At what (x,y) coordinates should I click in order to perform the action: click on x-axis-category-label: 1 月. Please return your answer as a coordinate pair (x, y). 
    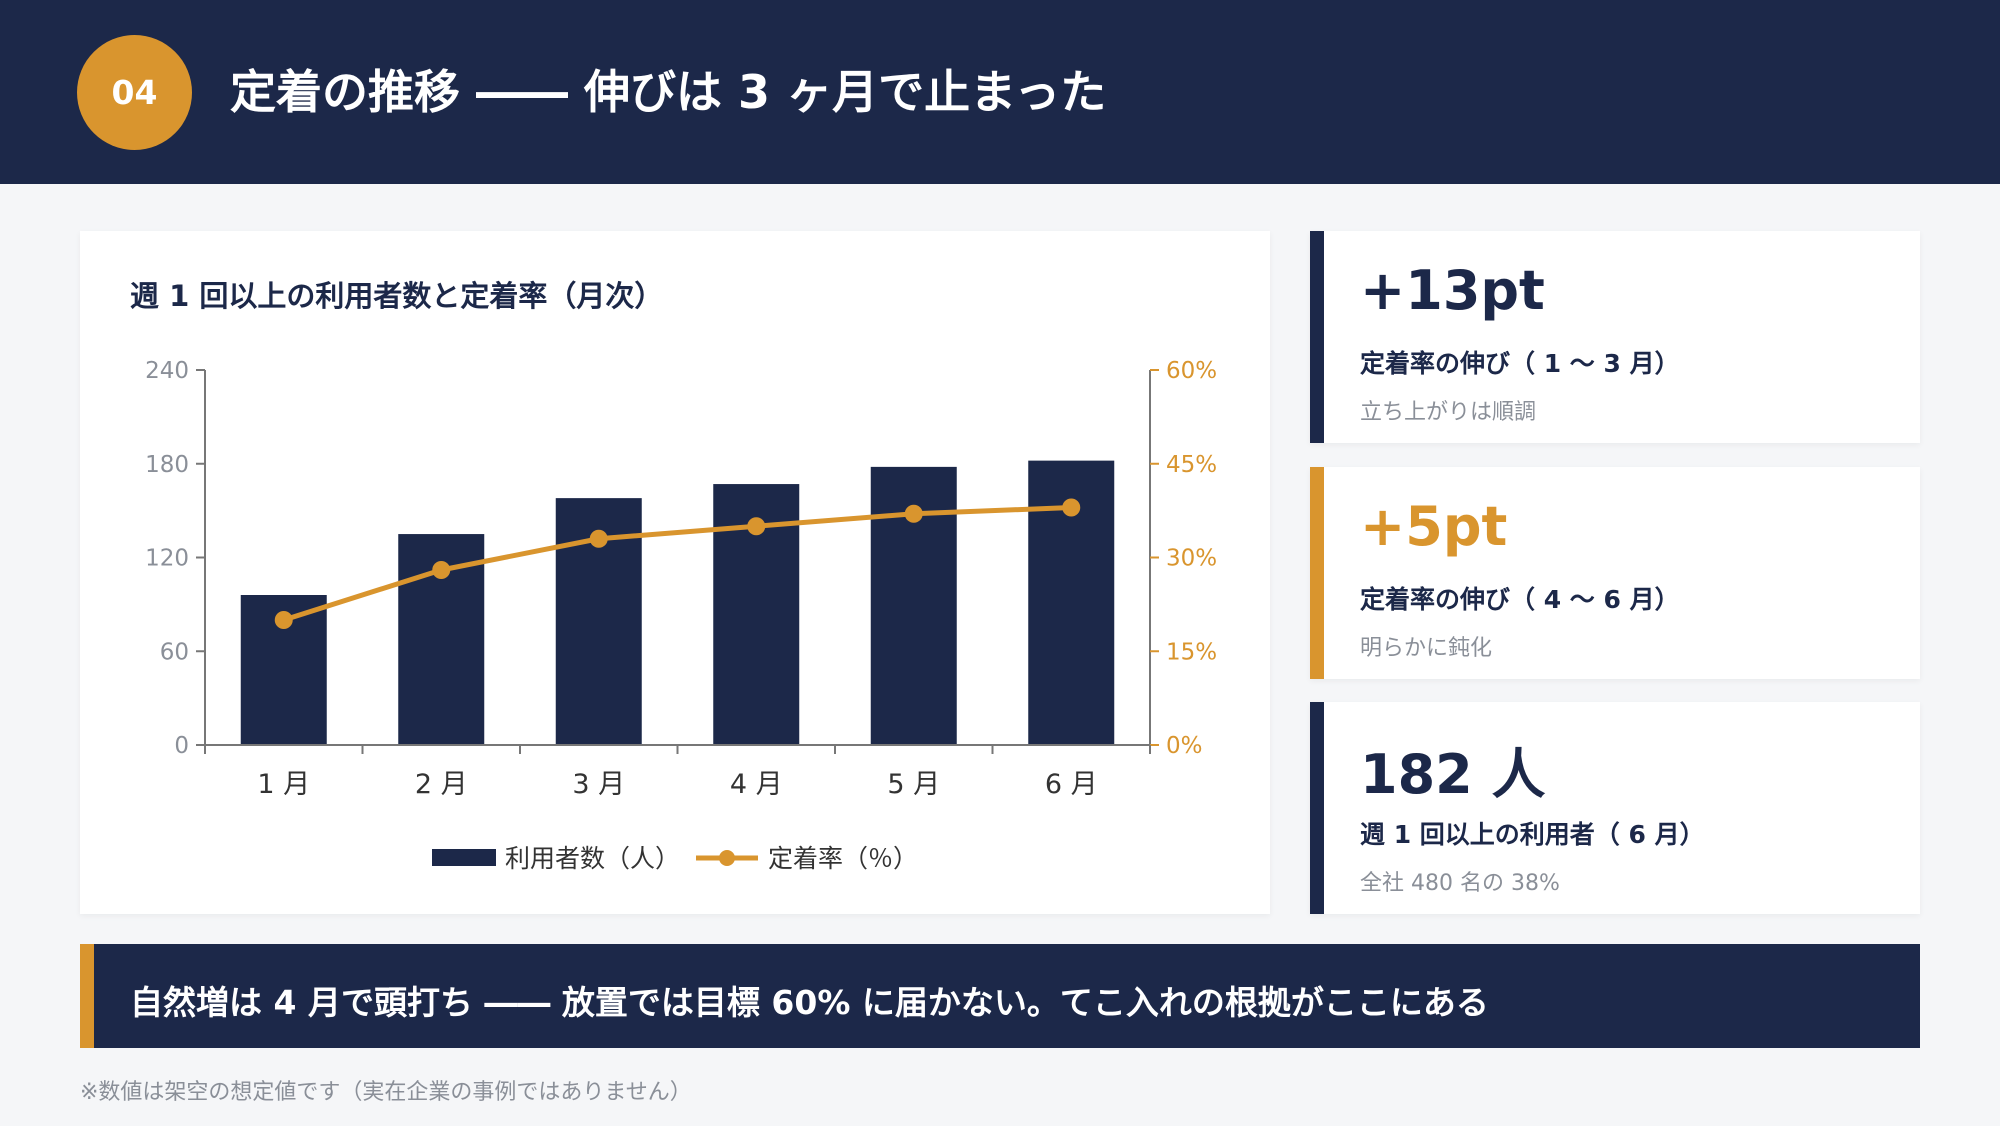
    Looking at the image, I should click on (283, 784).